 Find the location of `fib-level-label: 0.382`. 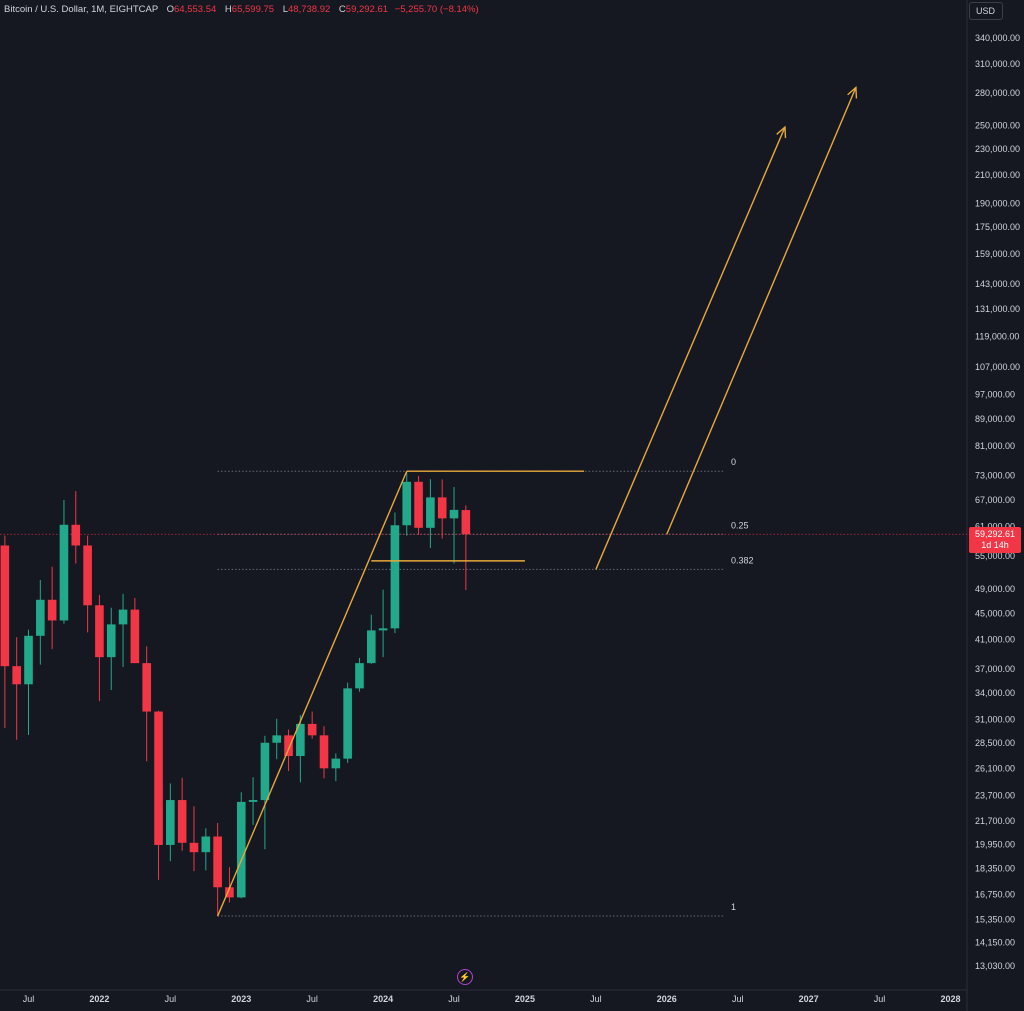

fib-level-label: 0.382 is located at coordinates (742, 560).